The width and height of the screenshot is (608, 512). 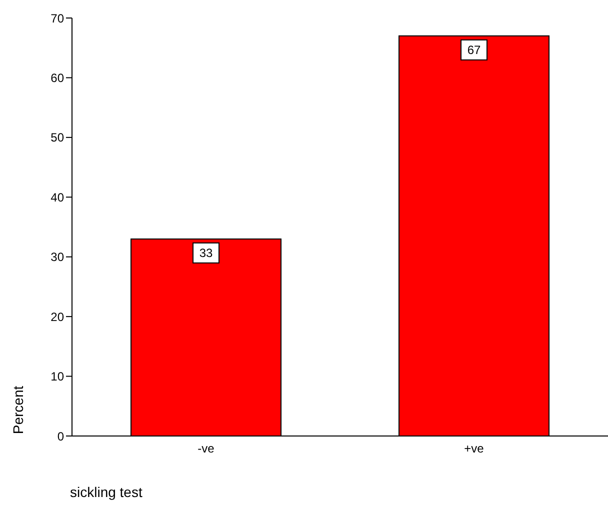 What do you see at coordinates (57, 18) in the screenshot?
I see `y-tick-label: 70` at bounding box center [57, 18].